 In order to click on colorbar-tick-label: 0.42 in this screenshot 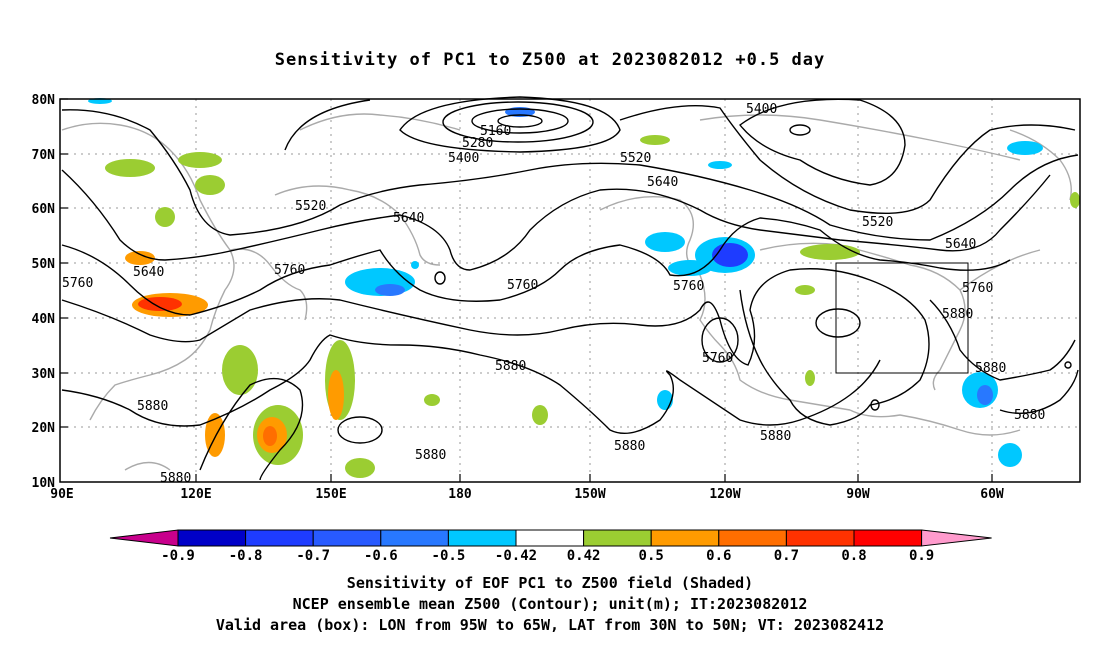, I will do `click(584, 556)`.